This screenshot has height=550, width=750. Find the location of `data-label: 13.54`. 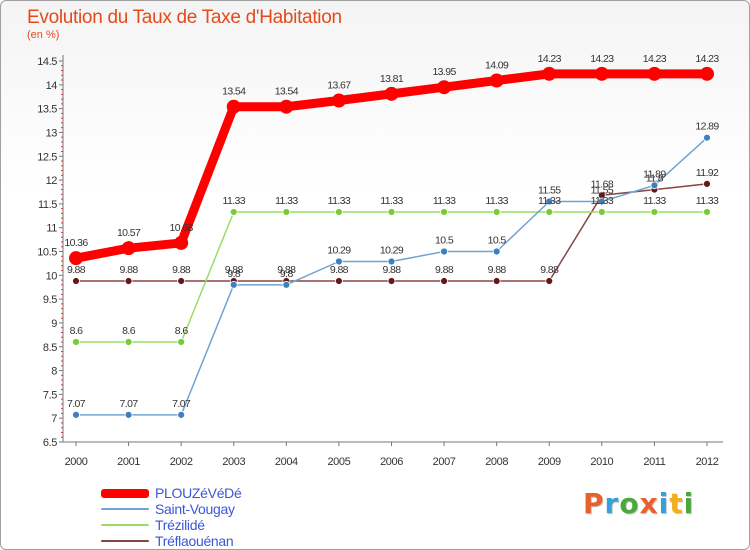

data-label: 13.54 is located at coordinates (287, 92).